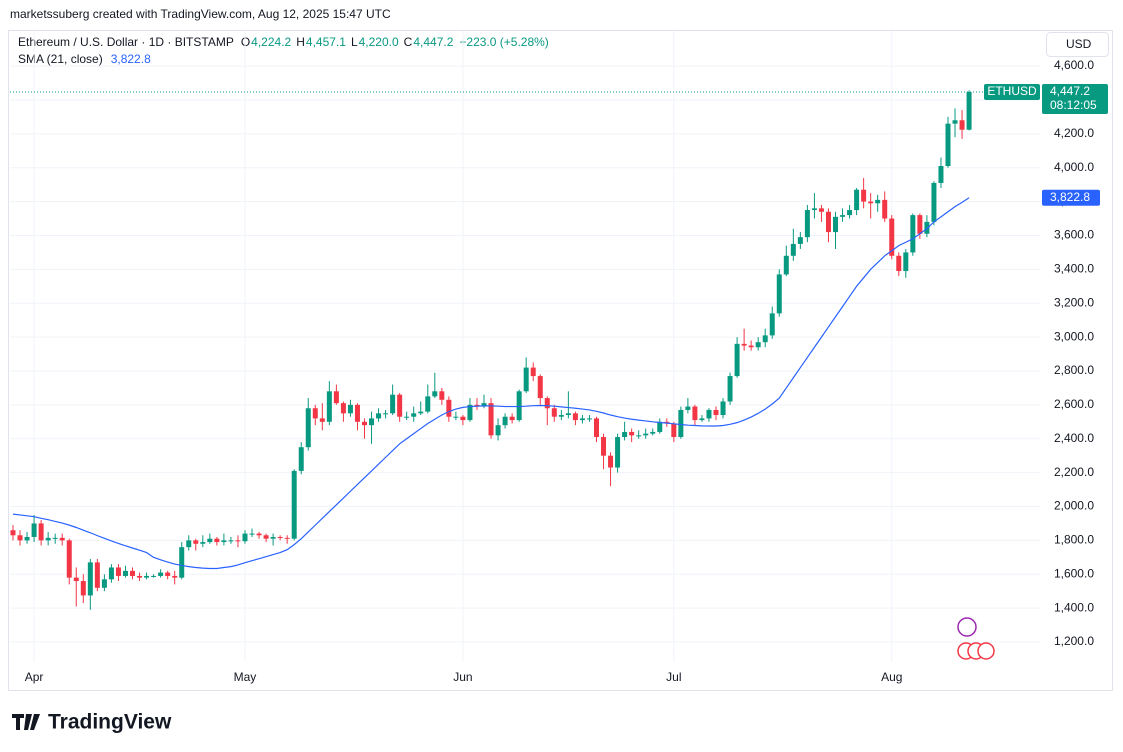  What do you see at coordinates (1074, 506) in the screenshot?
I see `y-tick-label: 2,000.0` at bounding box center [1074, 506].